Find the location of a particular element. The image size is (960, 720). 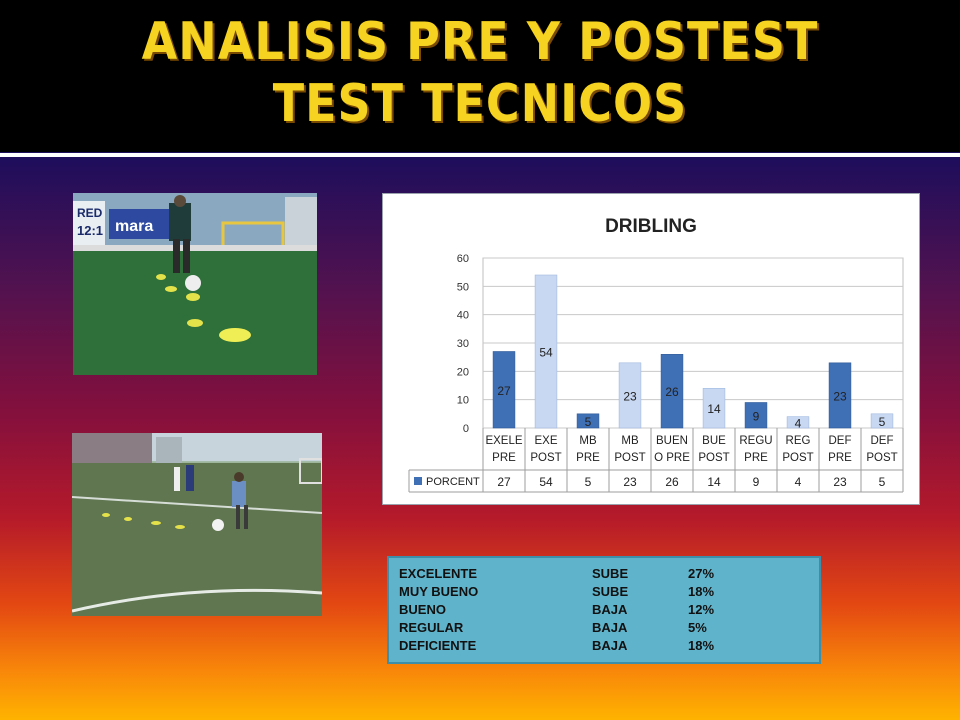

y-tick-label: 60 is located at coordinates (463, 259).